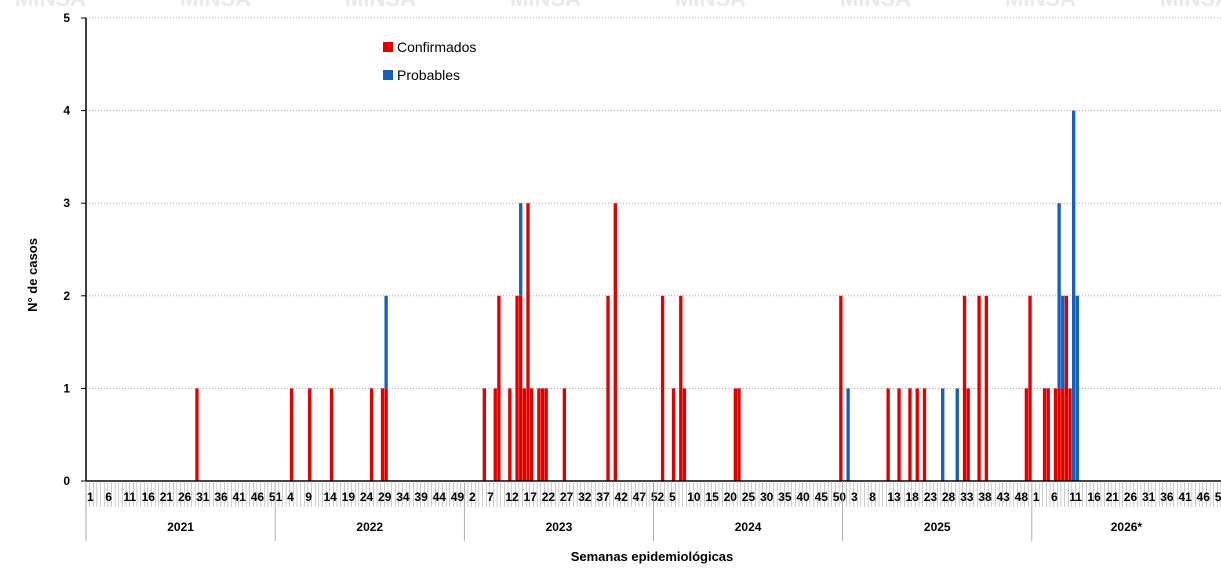 This screenshot has height=570, width=1221. Describe the element at coordinates (913, 497) in the screenshot. I see `x-week-label: 18` at that location.